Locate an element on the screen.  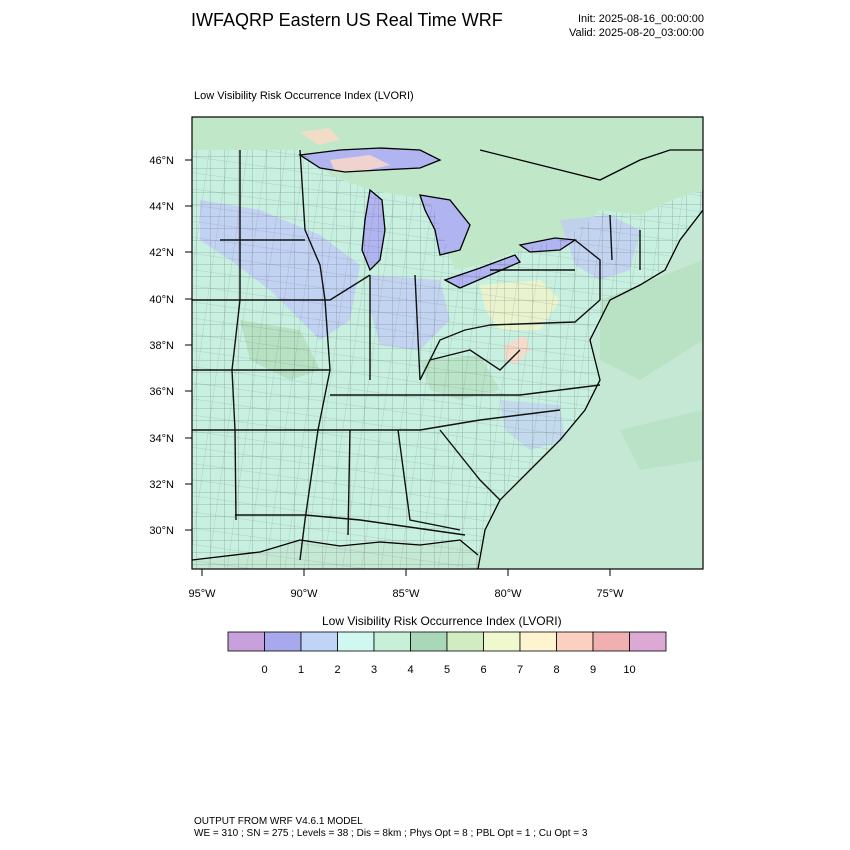
colorbar-label: 6 is located at coordinates (483, 670).